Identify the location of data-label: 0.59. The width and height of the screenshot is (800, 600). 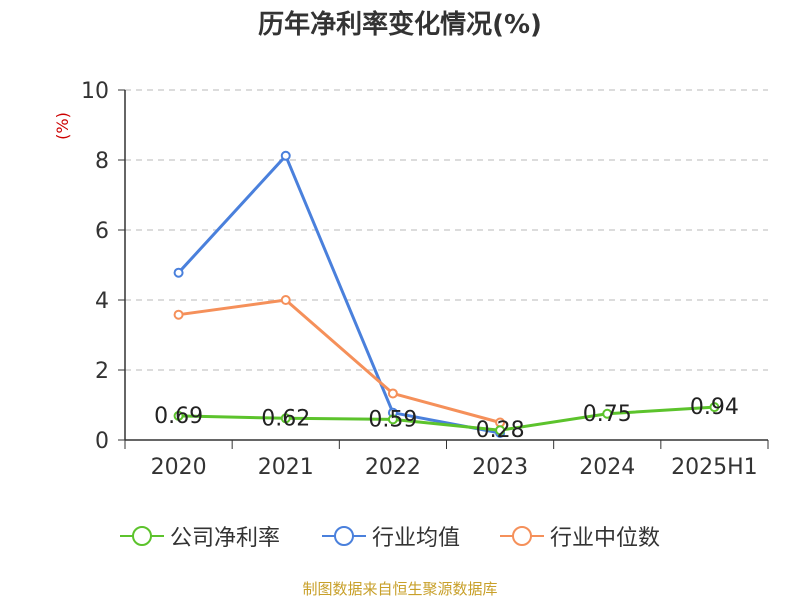
(392, 419).